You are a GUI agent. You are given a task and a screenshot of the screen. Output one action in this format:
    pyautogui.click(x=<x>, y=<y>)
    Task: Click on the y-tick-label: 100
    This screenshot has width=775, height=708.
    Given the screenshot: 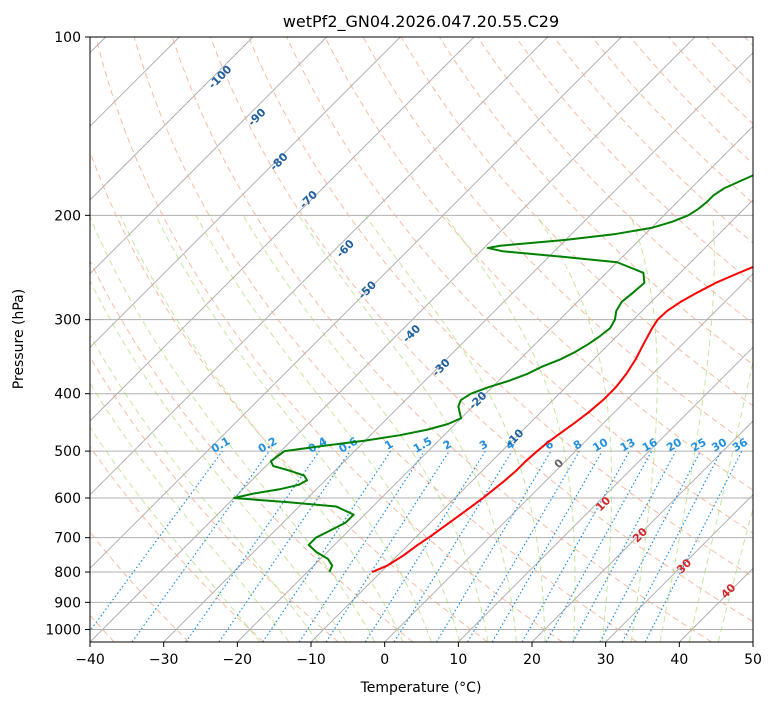 What is the action you would take?
    pyautogui.click(x=67, y=38)
    